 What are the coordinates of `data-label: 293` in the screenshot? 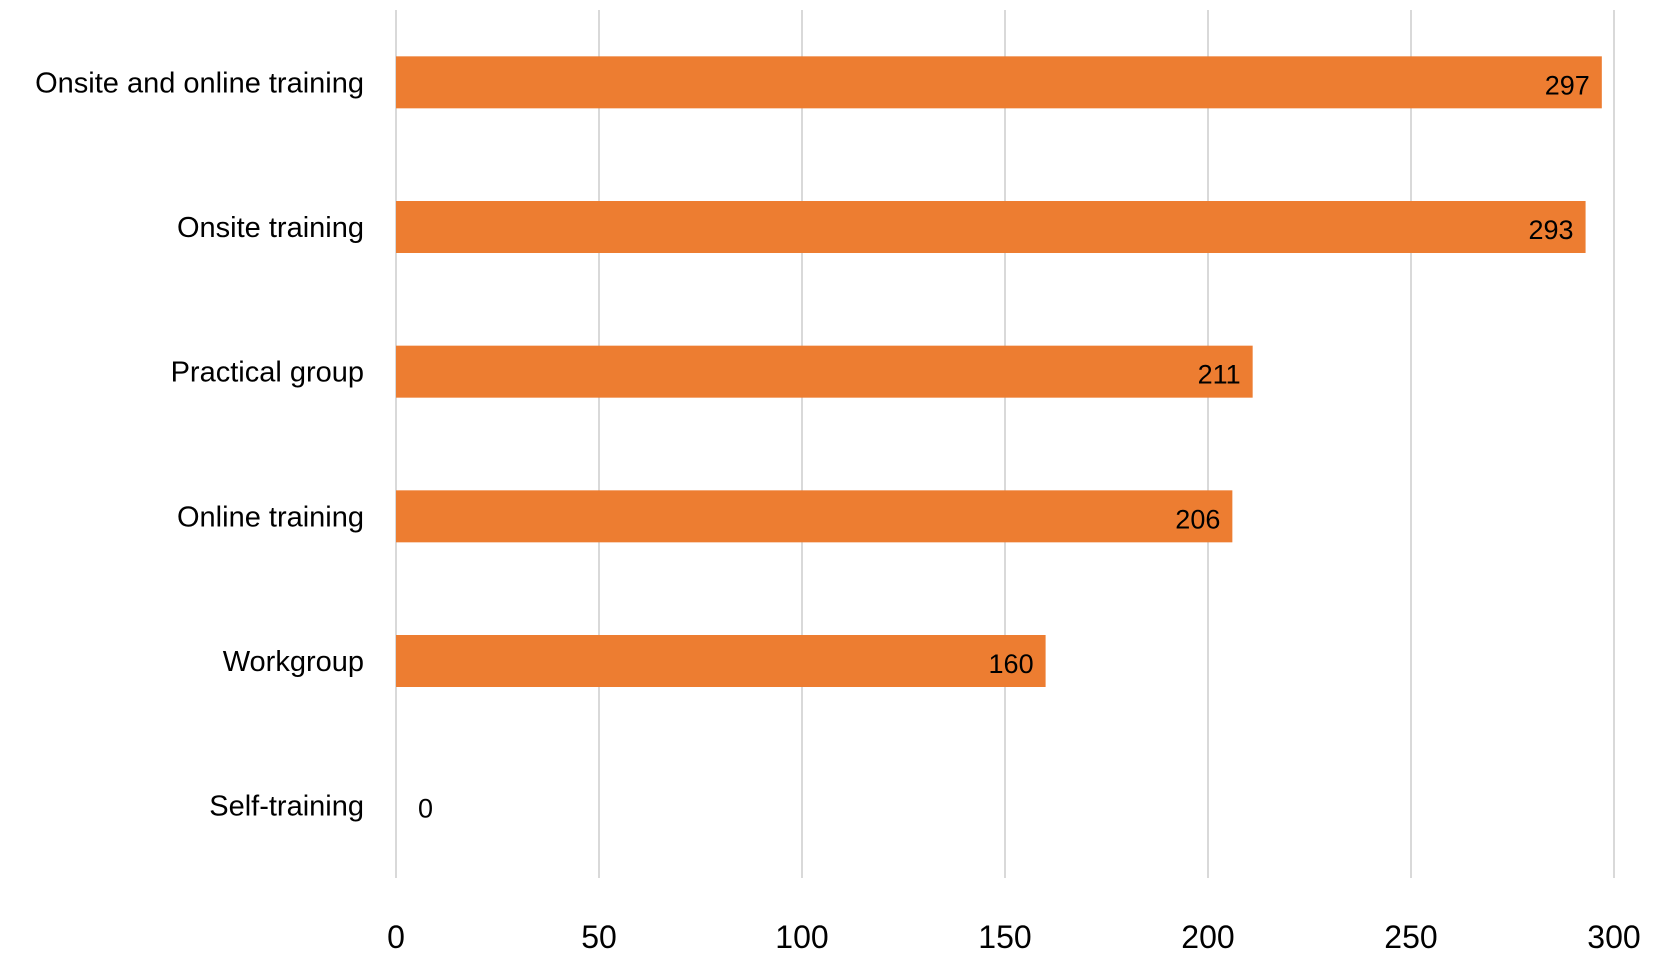 It's located at (1551, 230).